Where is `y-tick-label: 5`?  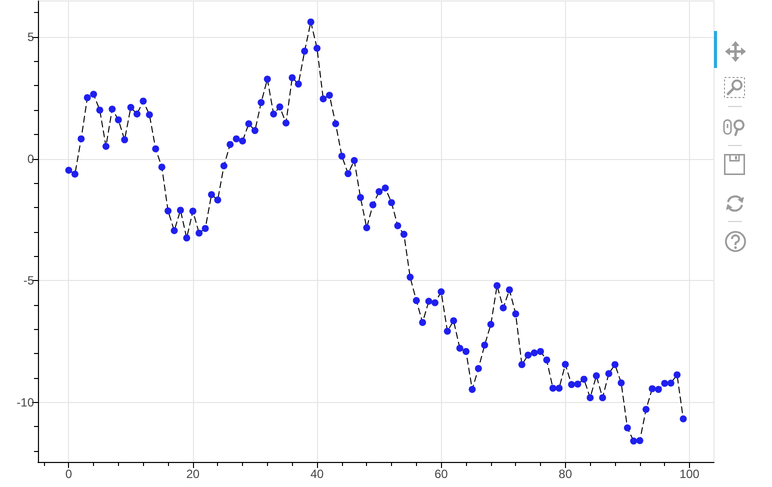 y-tick-label: 5 is located at coordinates (30, 37).